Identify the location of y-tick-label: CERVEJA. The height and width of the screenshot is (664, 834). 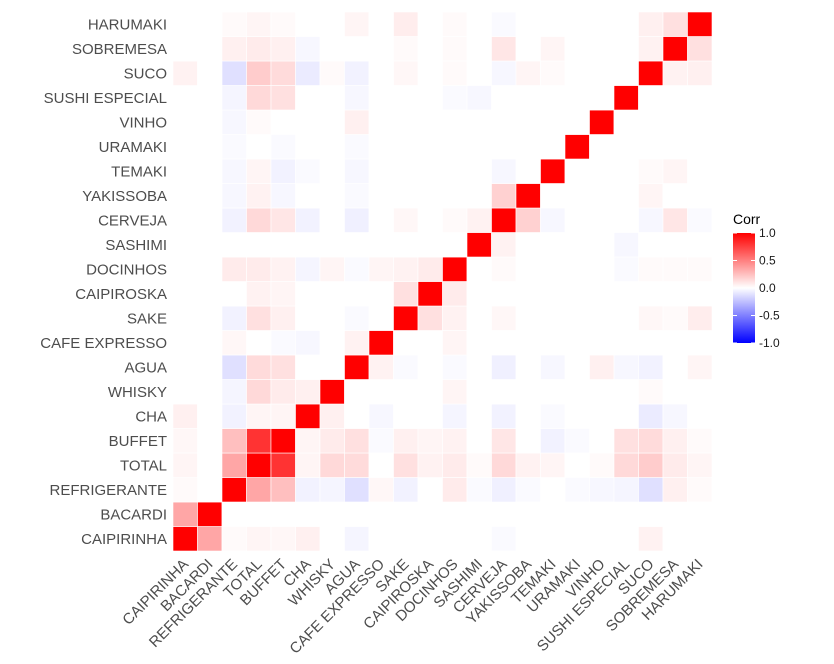
(132, 220).